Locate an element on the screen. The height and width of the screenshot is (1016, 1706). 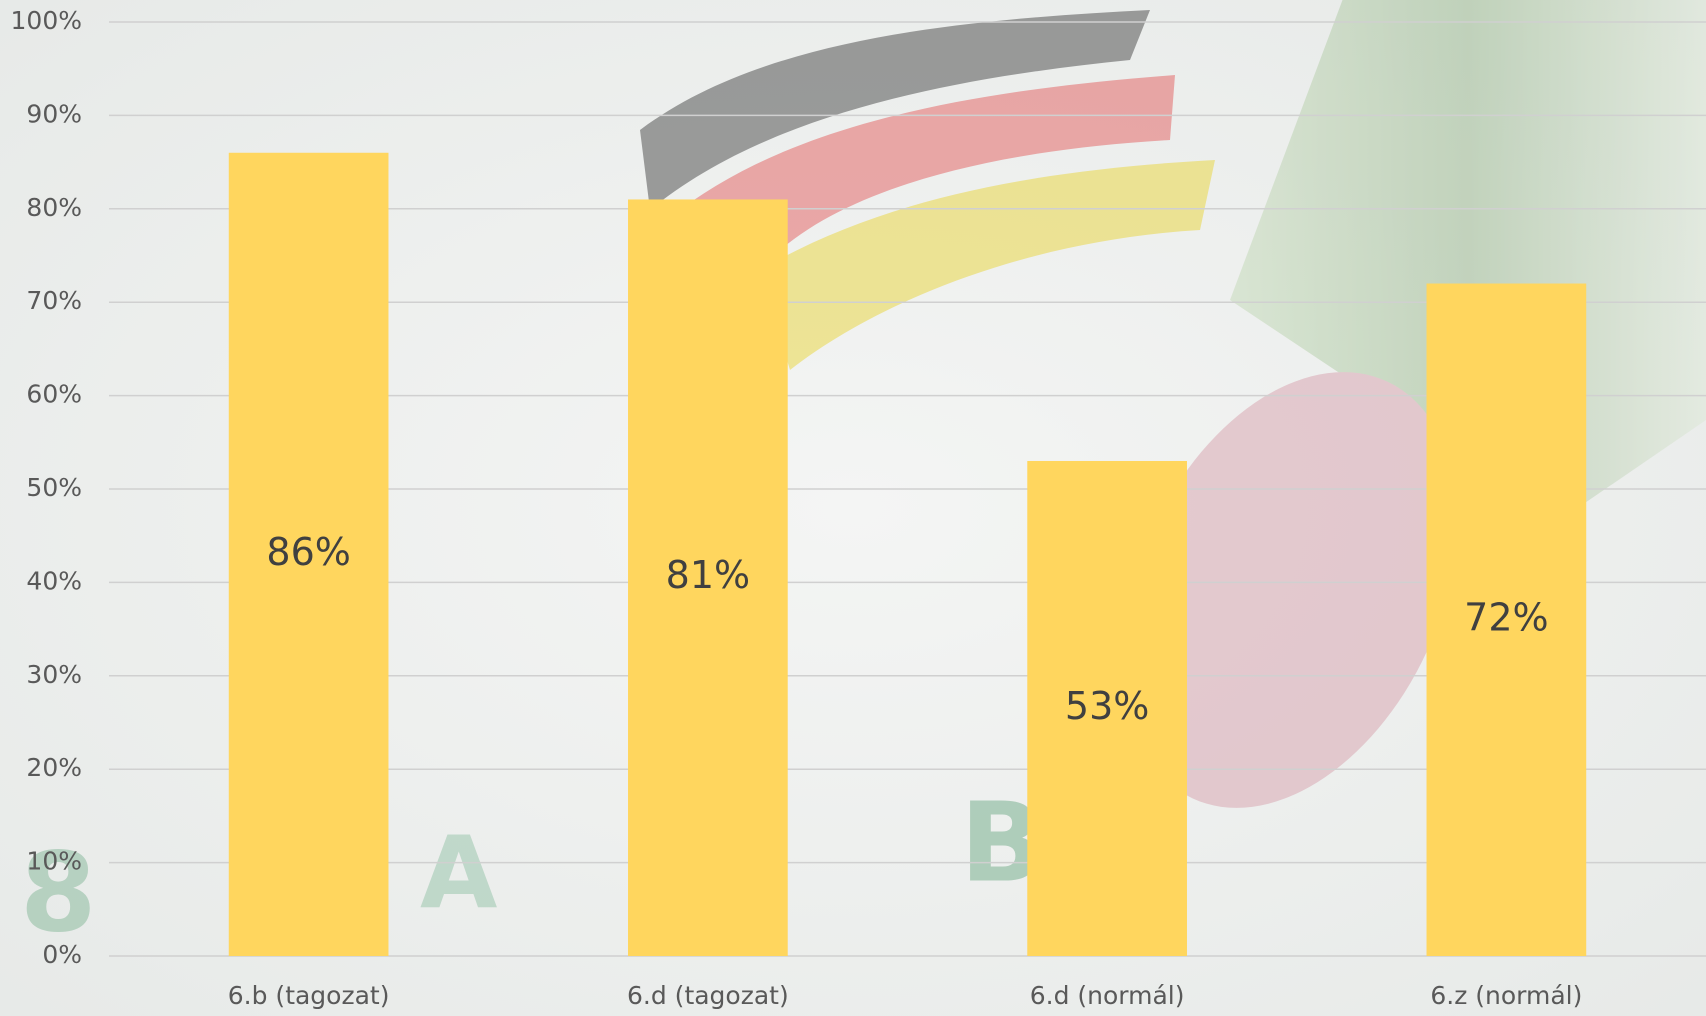
data-label: 72% is located at coordinates (1506, 617).